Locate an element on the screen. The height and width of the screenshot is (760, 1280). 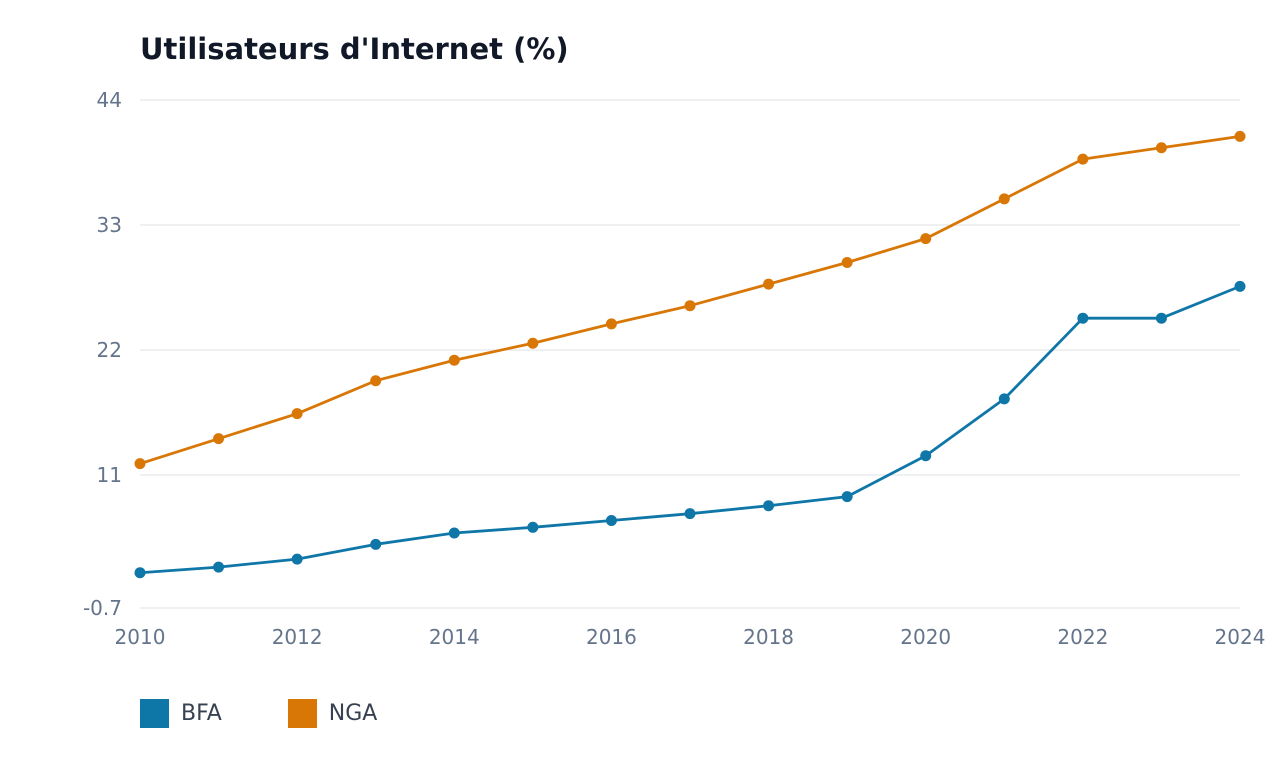
x-tick-label: 2018 is located at coordinates (768, 637).